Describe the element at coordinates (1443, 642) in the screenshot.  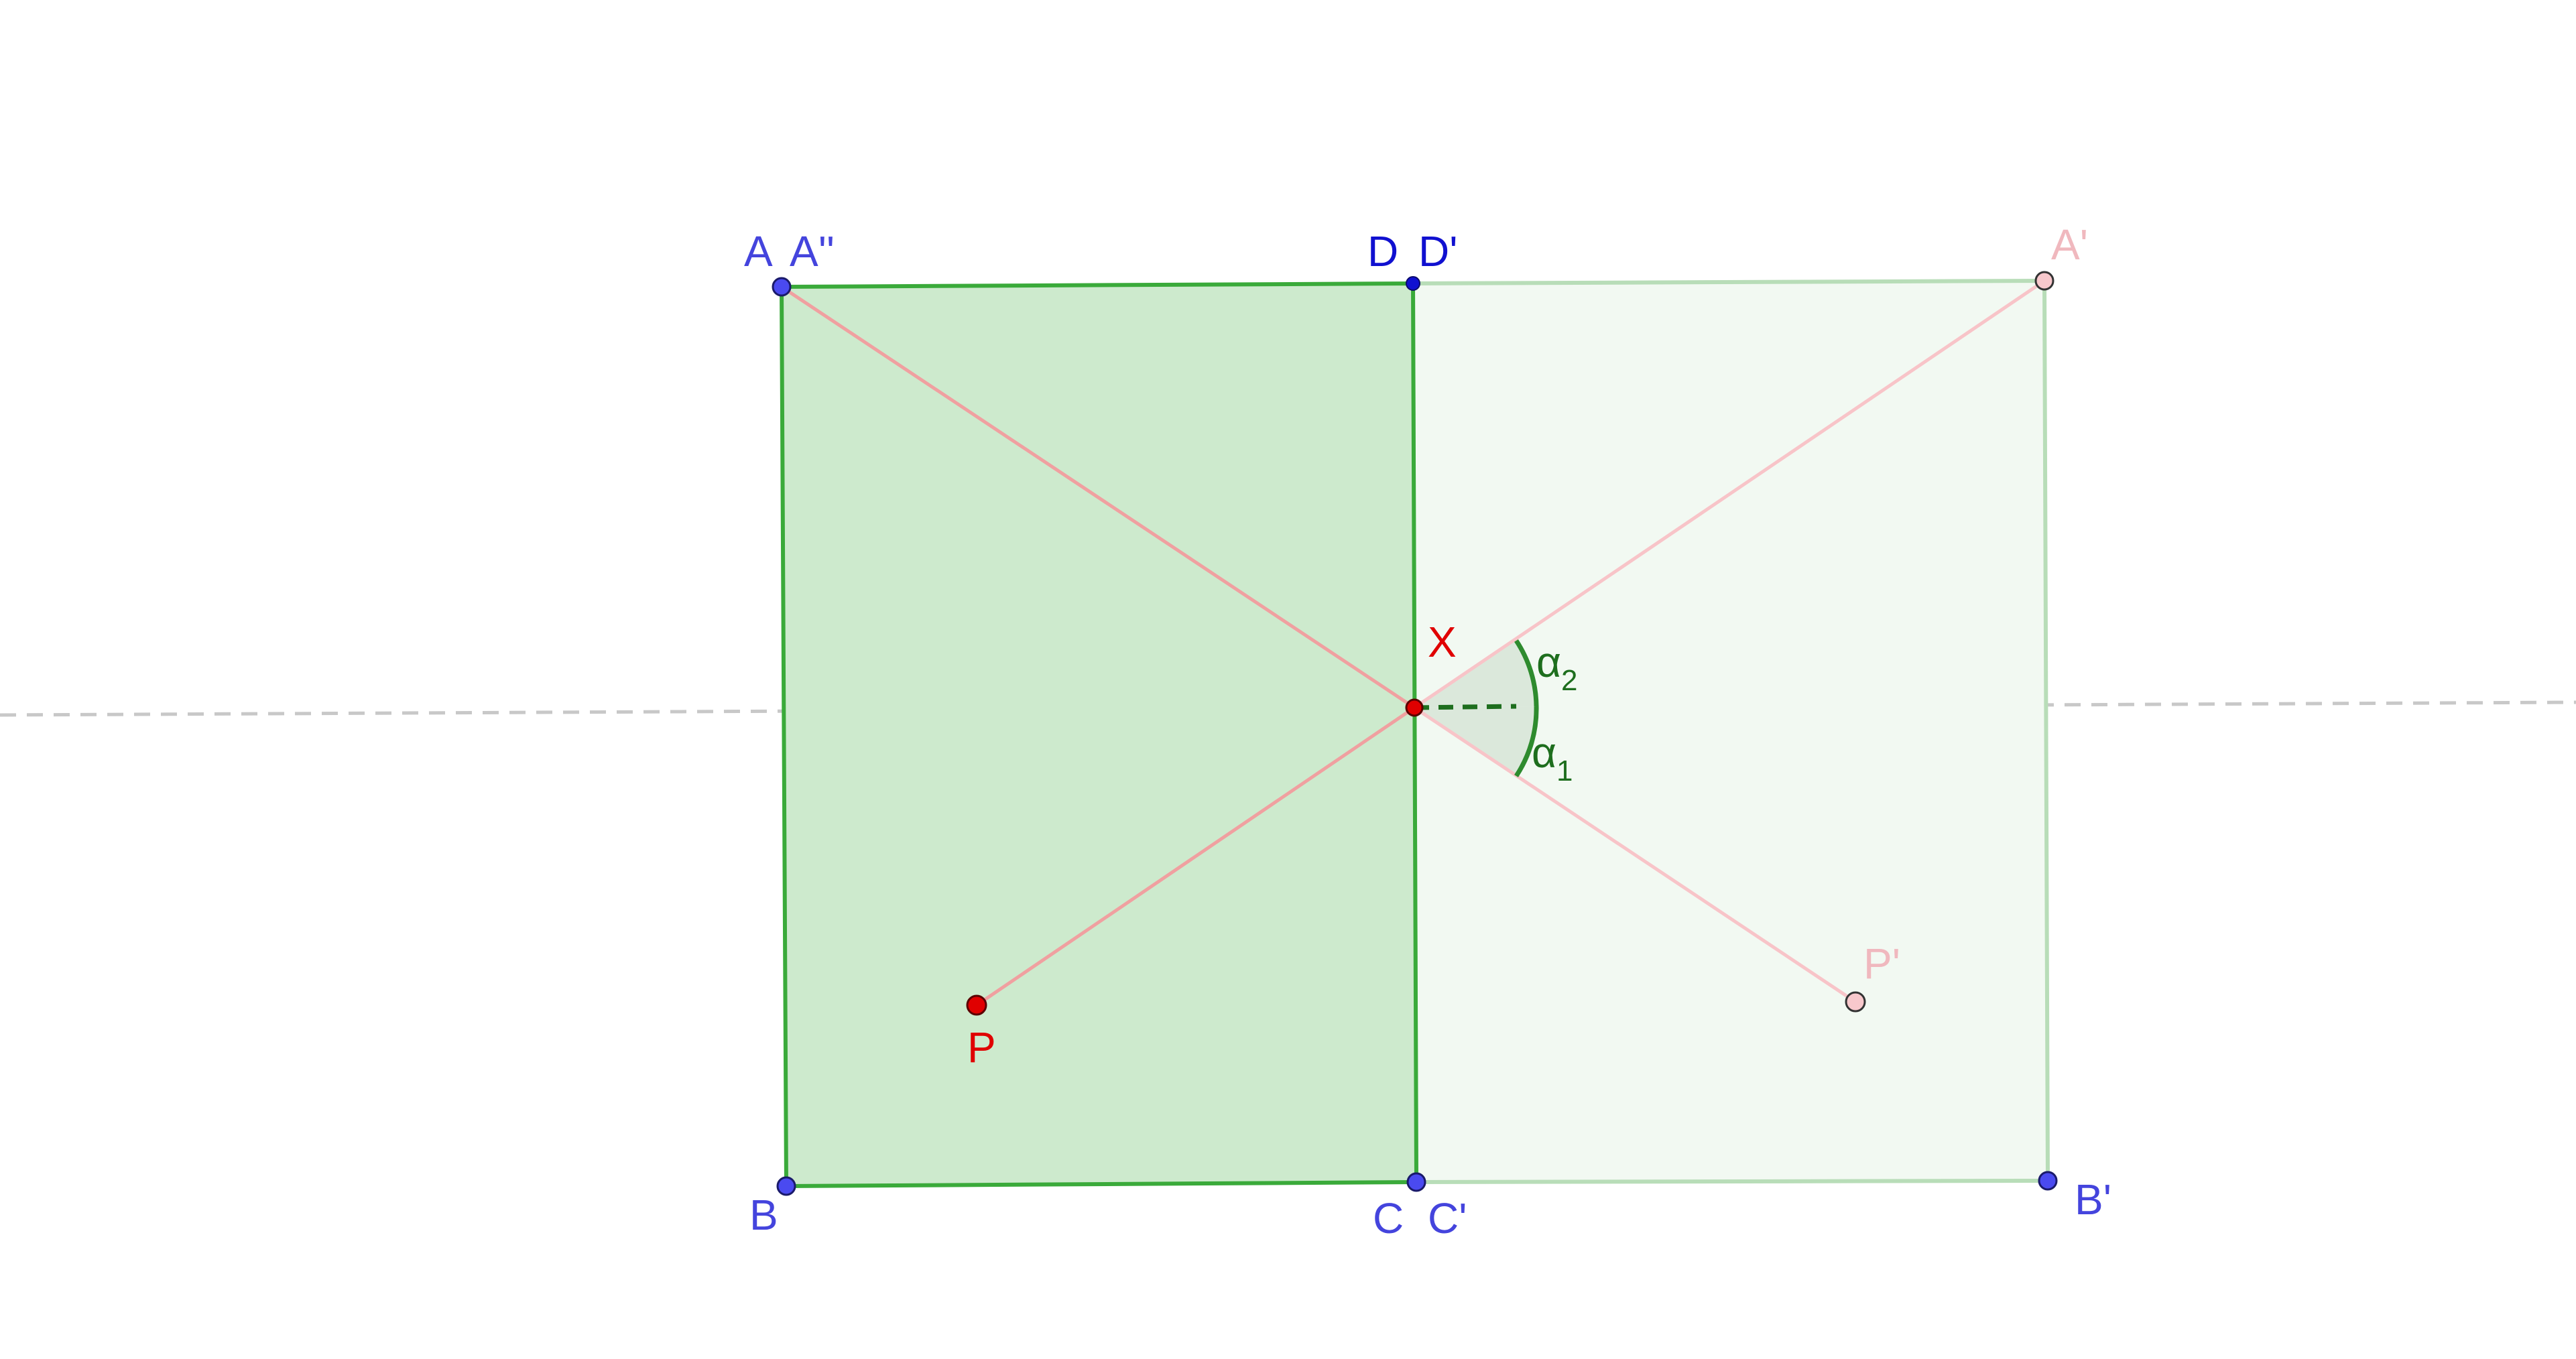
I see `label-x: X` at that location.